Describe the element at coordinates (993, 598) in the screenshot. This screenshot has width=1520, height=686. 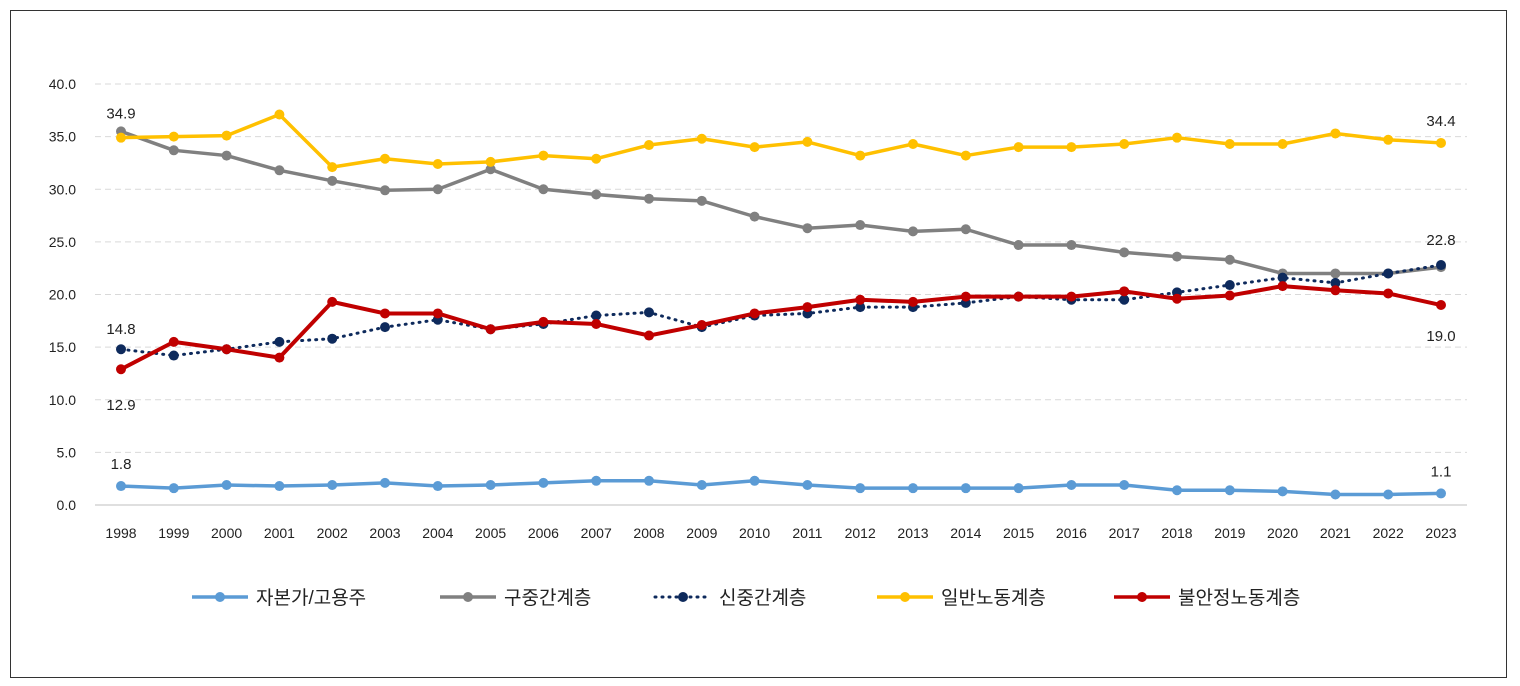
I see `legend-label: 일반노동계층` at that location.